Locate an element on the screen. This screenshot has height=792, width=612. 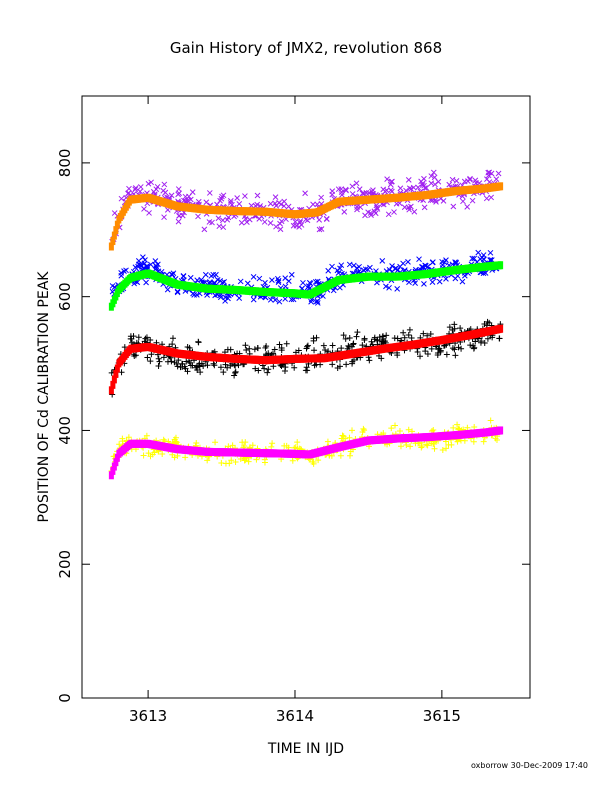
footer-credit: oxborrow 30-Dec-2009 17:40 is located at coordinates (529, 765).